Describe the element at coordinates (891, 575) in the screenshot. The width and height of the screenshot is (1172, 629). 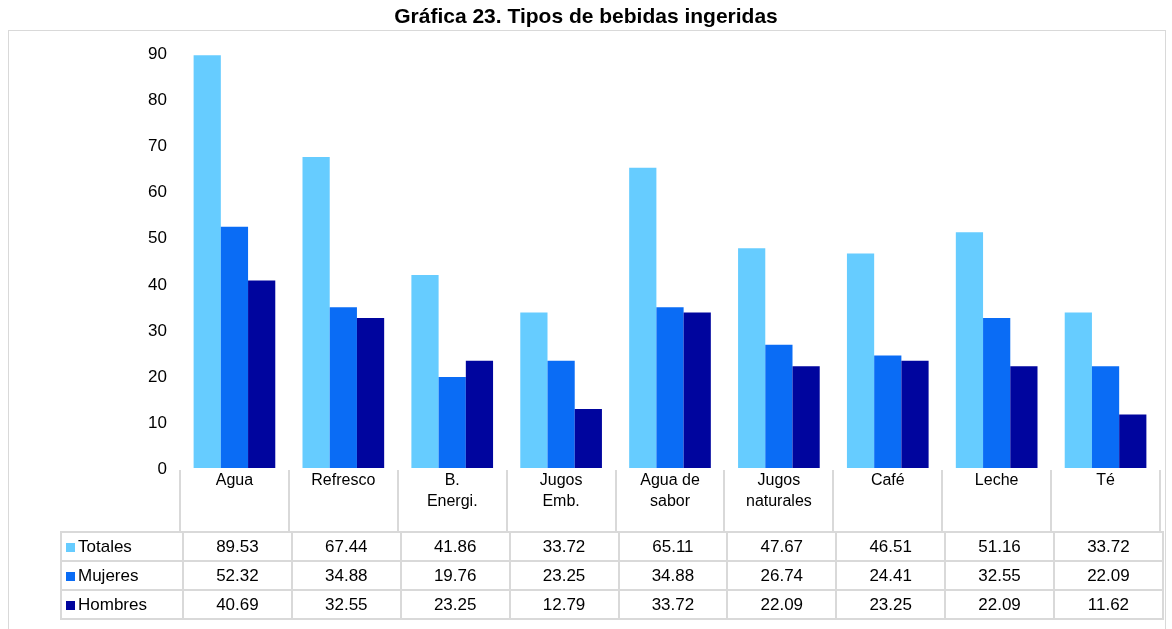
I see `data-label: 24.41` at that location.